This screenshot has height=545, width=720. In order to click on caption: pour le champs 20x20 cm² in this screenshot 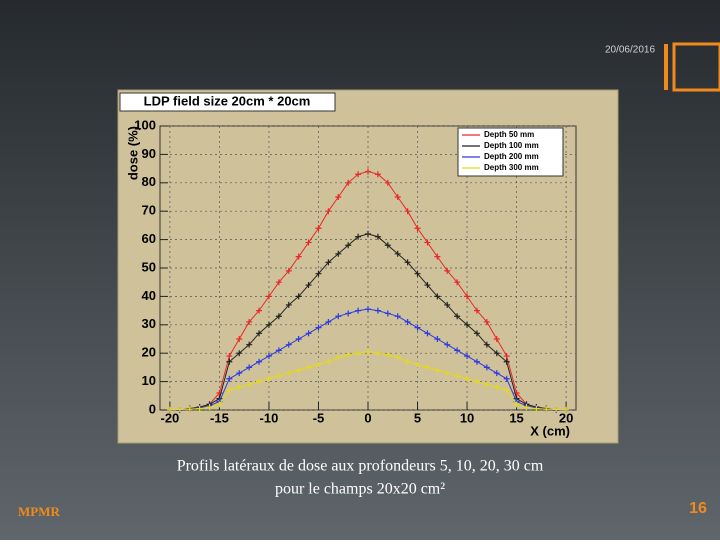, I will do `click(360, 489)`.